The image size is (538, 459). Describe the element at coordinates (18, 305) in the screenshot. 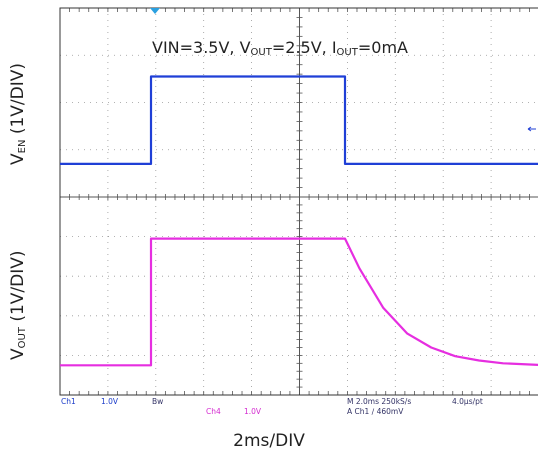

I see `y-axis-label-bottom: VOUT (1V/DIV)` at that location.